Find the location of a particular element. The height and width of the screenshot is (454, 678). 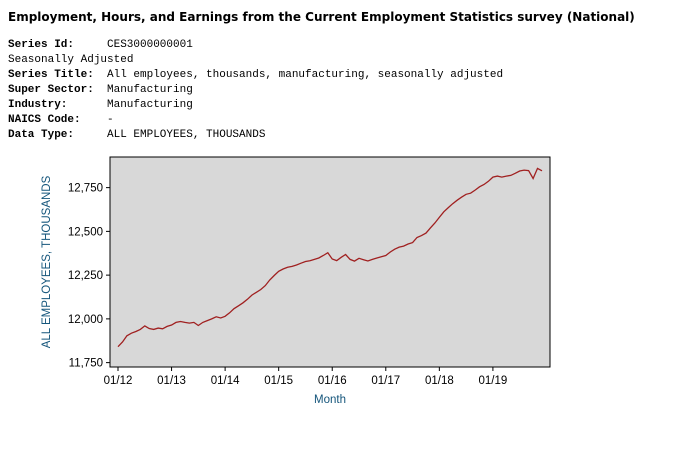

x-axis-title: Month is located at coordinates (330, 400).